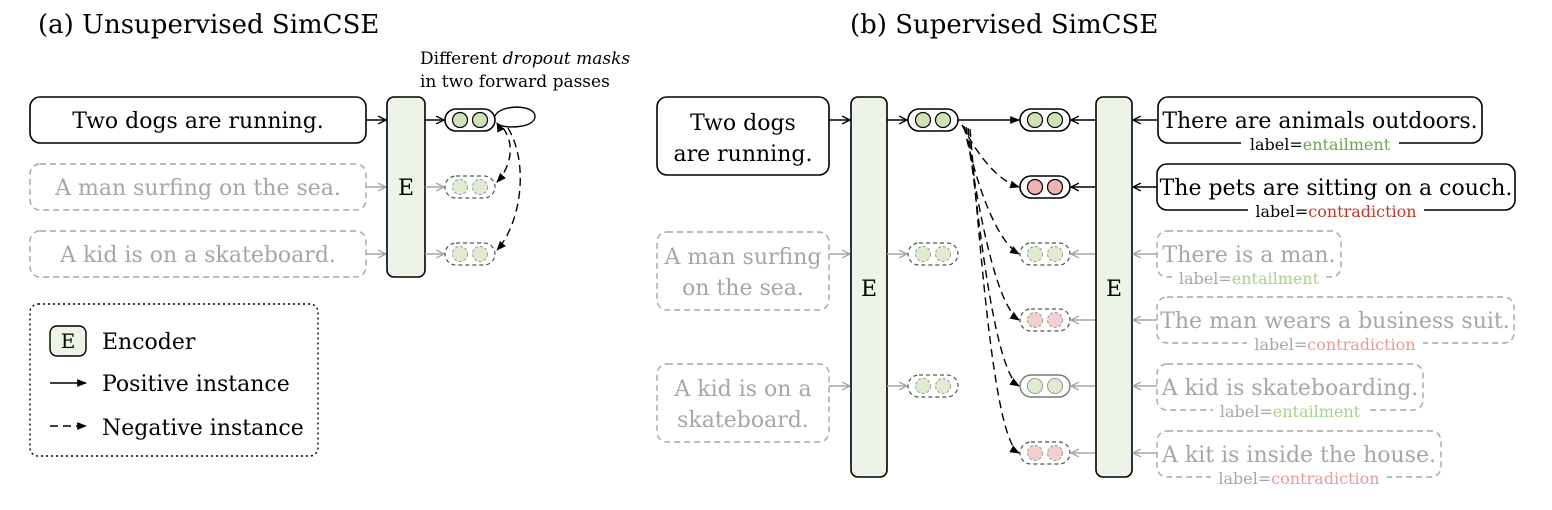 The image size is (1552, 510). I want to click on legend-box, so click(174, 380).